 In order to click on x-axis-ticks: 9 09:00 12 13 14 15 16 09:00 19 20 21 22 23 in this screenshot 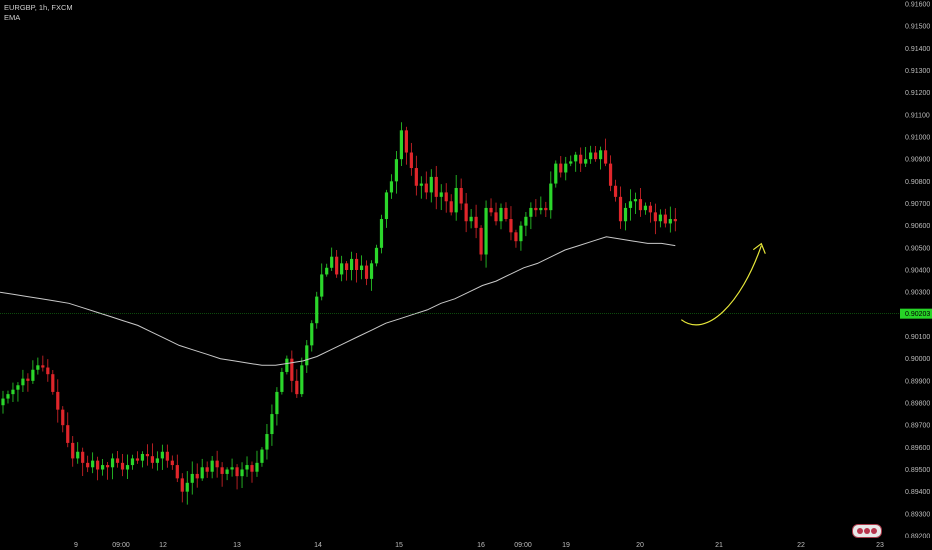, I will do `click(479, 545)`.